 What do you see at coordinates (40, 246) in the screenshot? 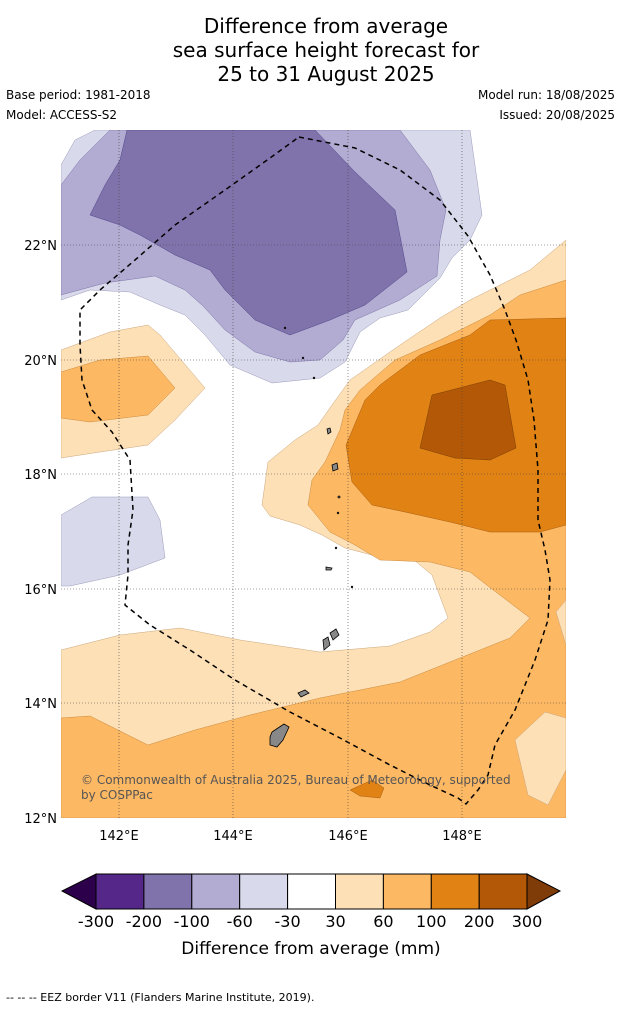
I see `lat-tick-22: 22°N` at bounding box center [40, 246].